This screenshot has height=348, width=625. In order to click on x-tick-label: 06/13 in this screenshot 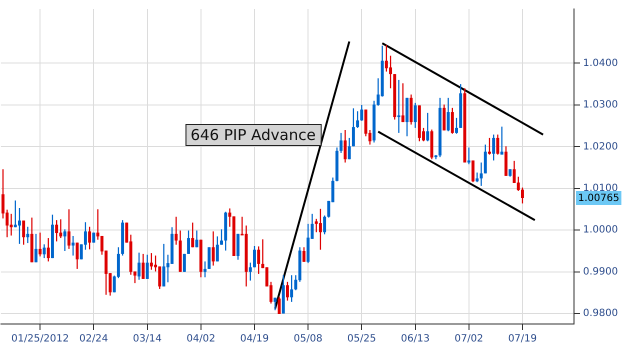, I will do `click(415, 339)`.